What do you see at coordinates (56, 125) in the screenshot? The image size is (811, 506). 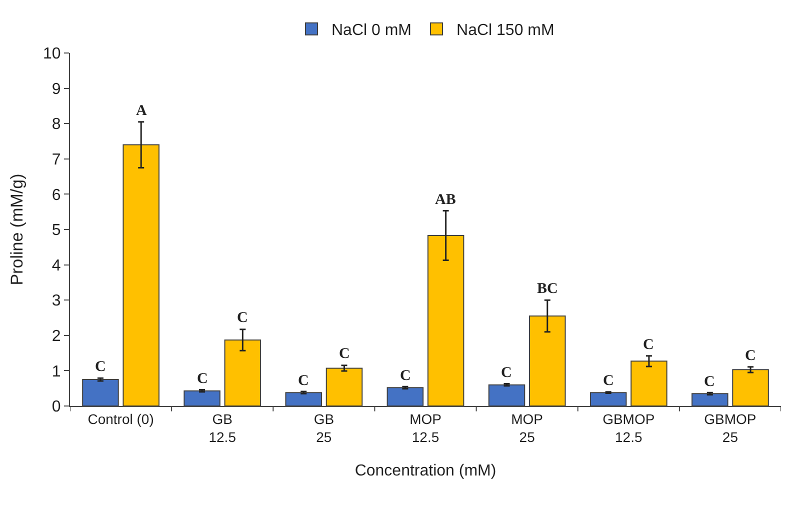 I see `y-tick-label: 8` at bounding box center [56, 125].